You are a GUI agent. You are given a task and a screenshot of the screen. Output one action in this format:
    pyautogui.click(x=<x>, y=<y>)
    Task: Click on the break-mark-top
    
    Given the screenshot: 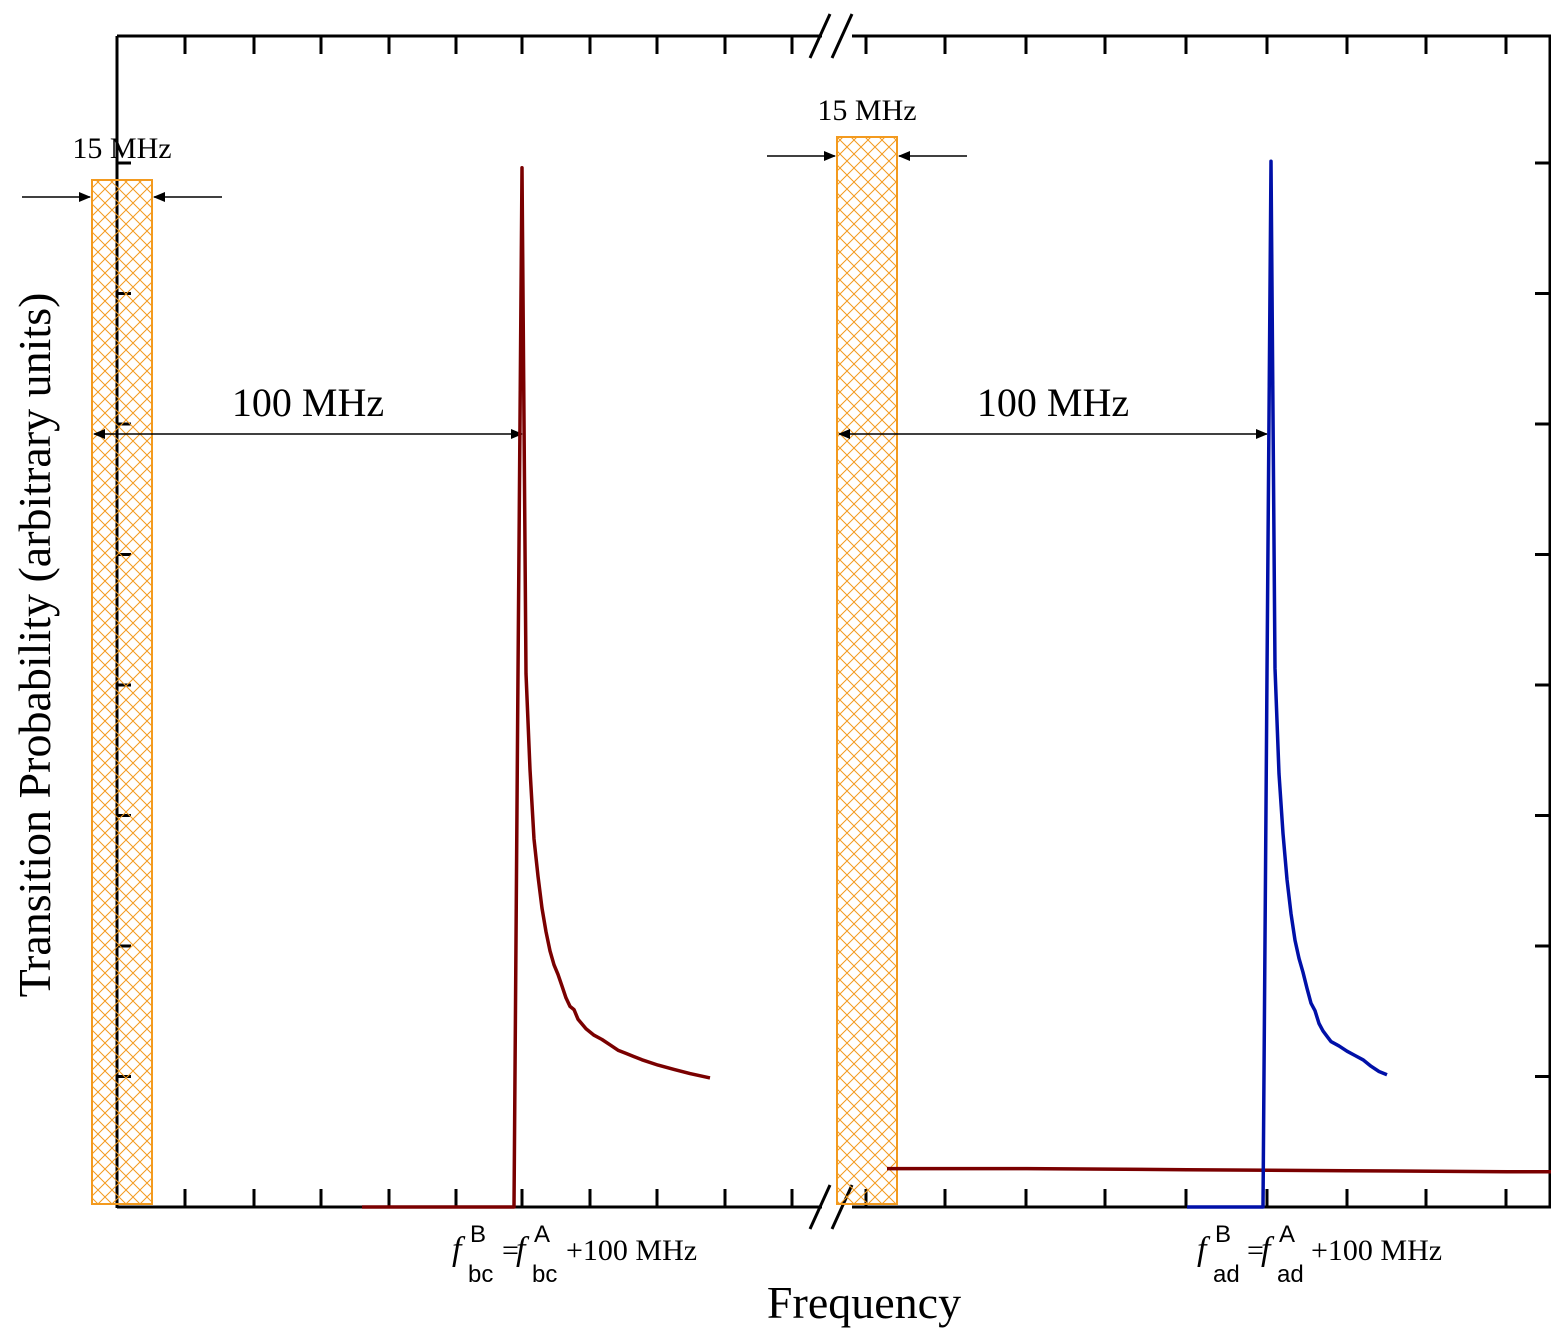 What is the action you would take?
    pyautogui.click(x=831, y=36)
    